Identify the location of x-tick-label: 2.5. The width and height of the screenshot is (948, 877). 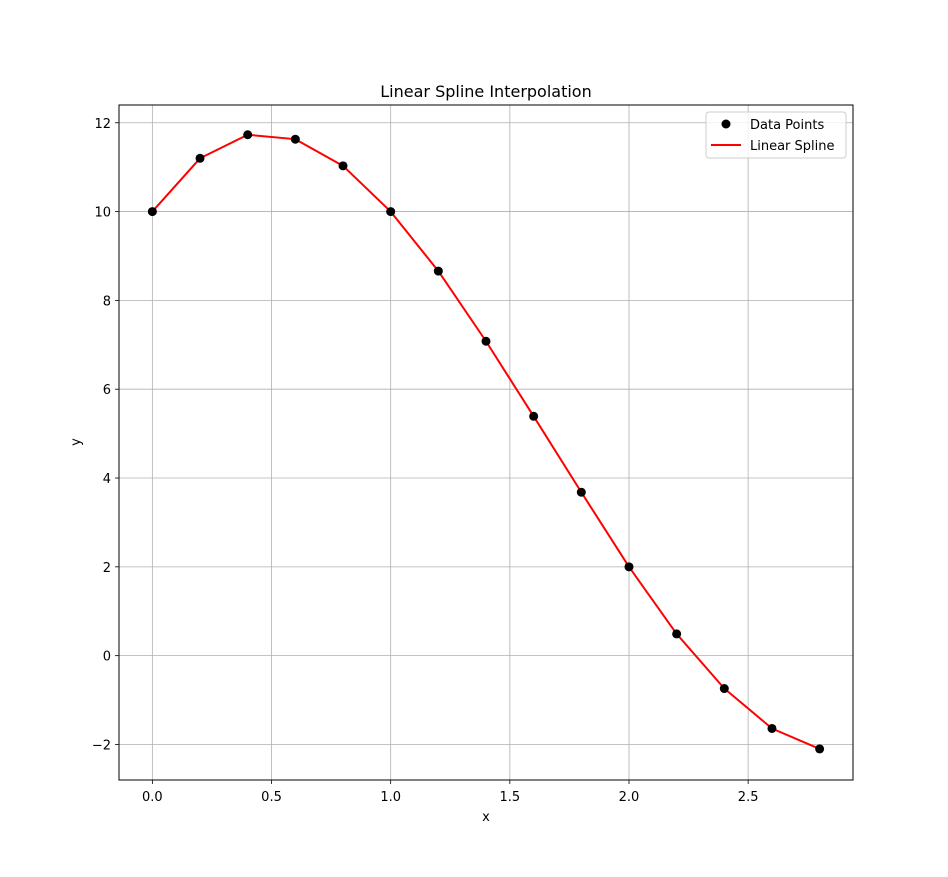
(748, 797).